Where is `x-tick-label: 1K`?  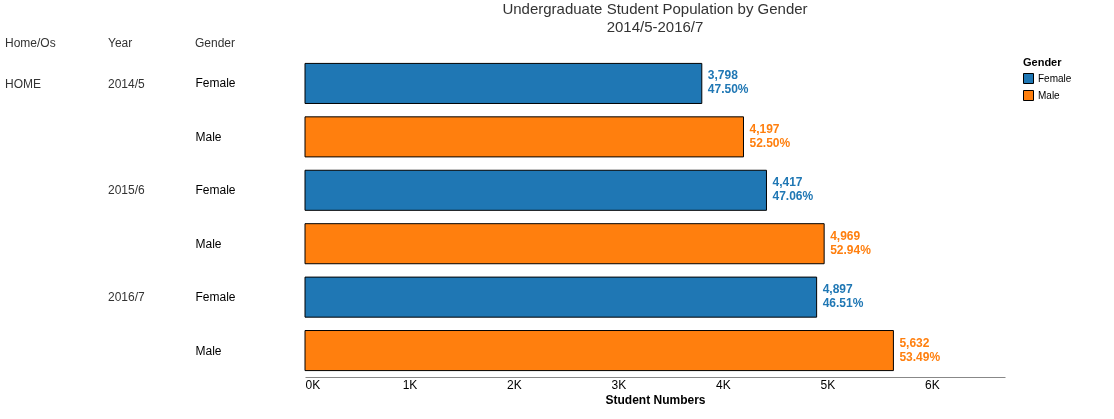 x-tick-label: 1K is located at coordinates (410, 384).